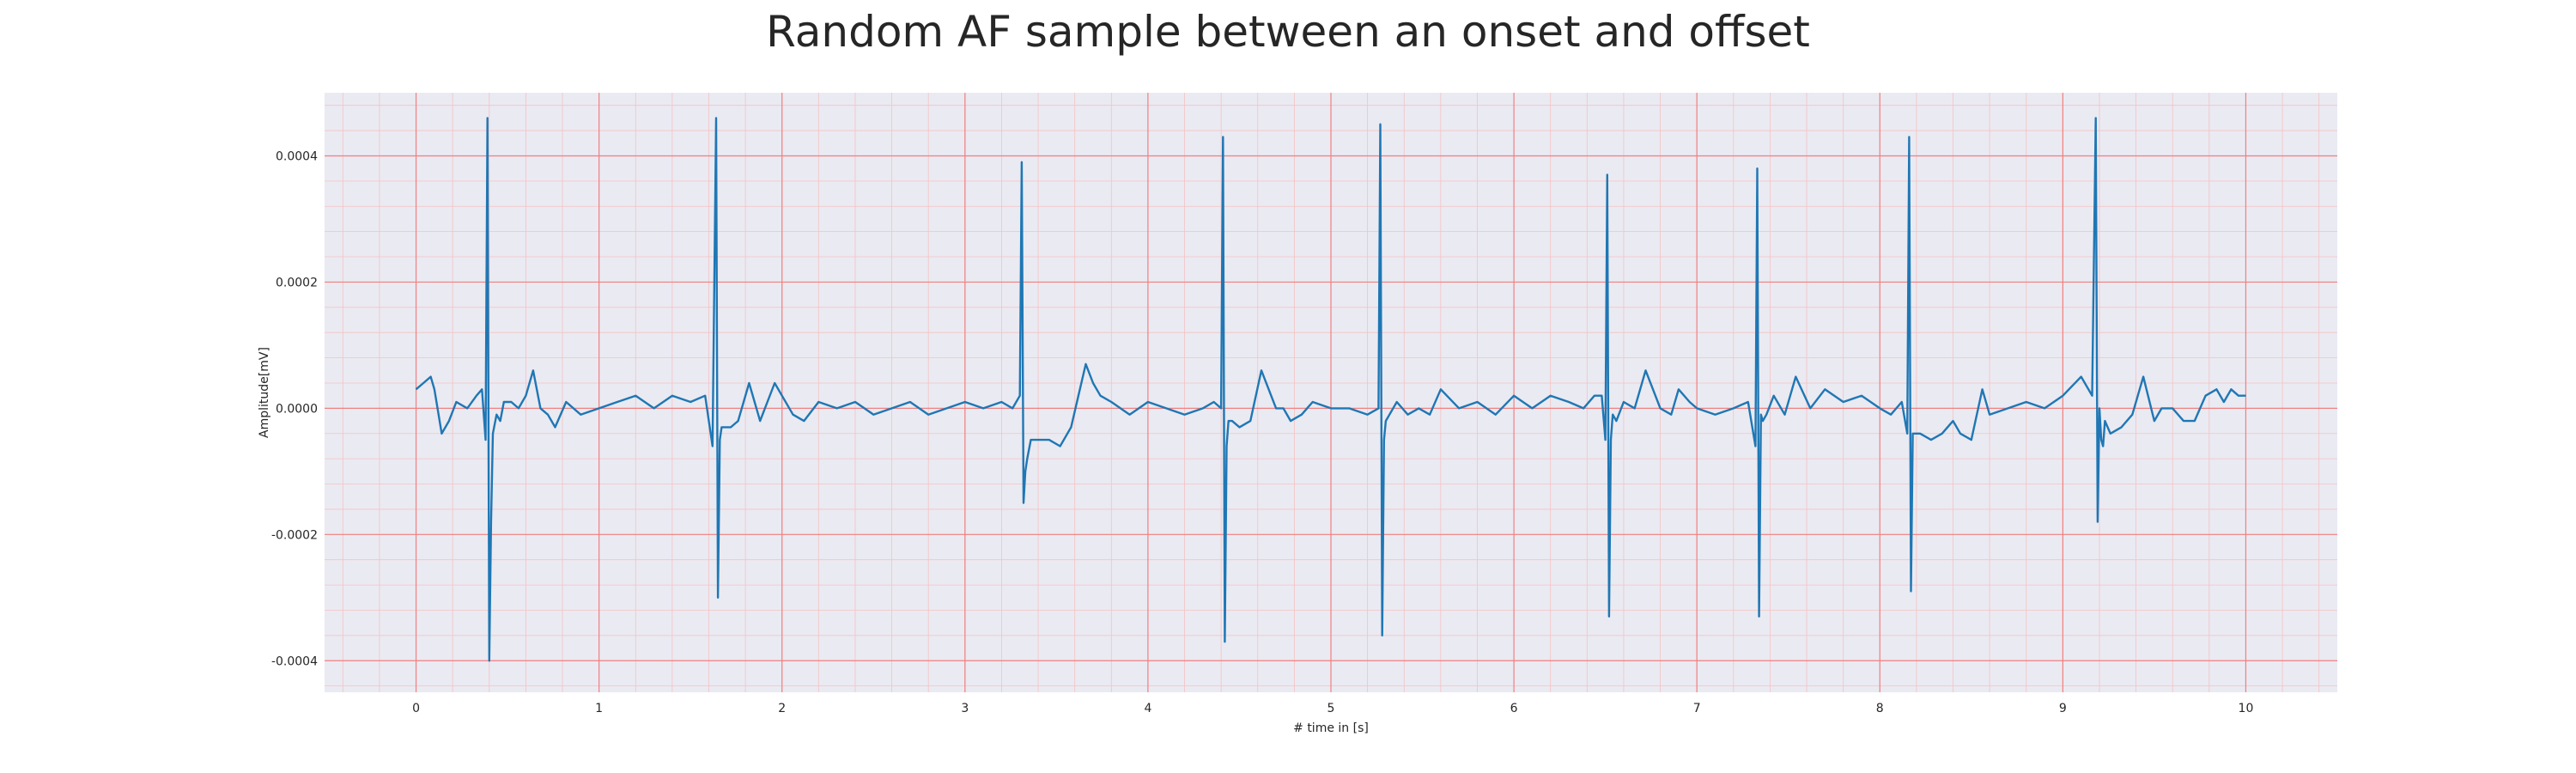 The height and width of the screenshot is (773, 2576). I want to click on x-tick-label: 10, so click(2246, 708).